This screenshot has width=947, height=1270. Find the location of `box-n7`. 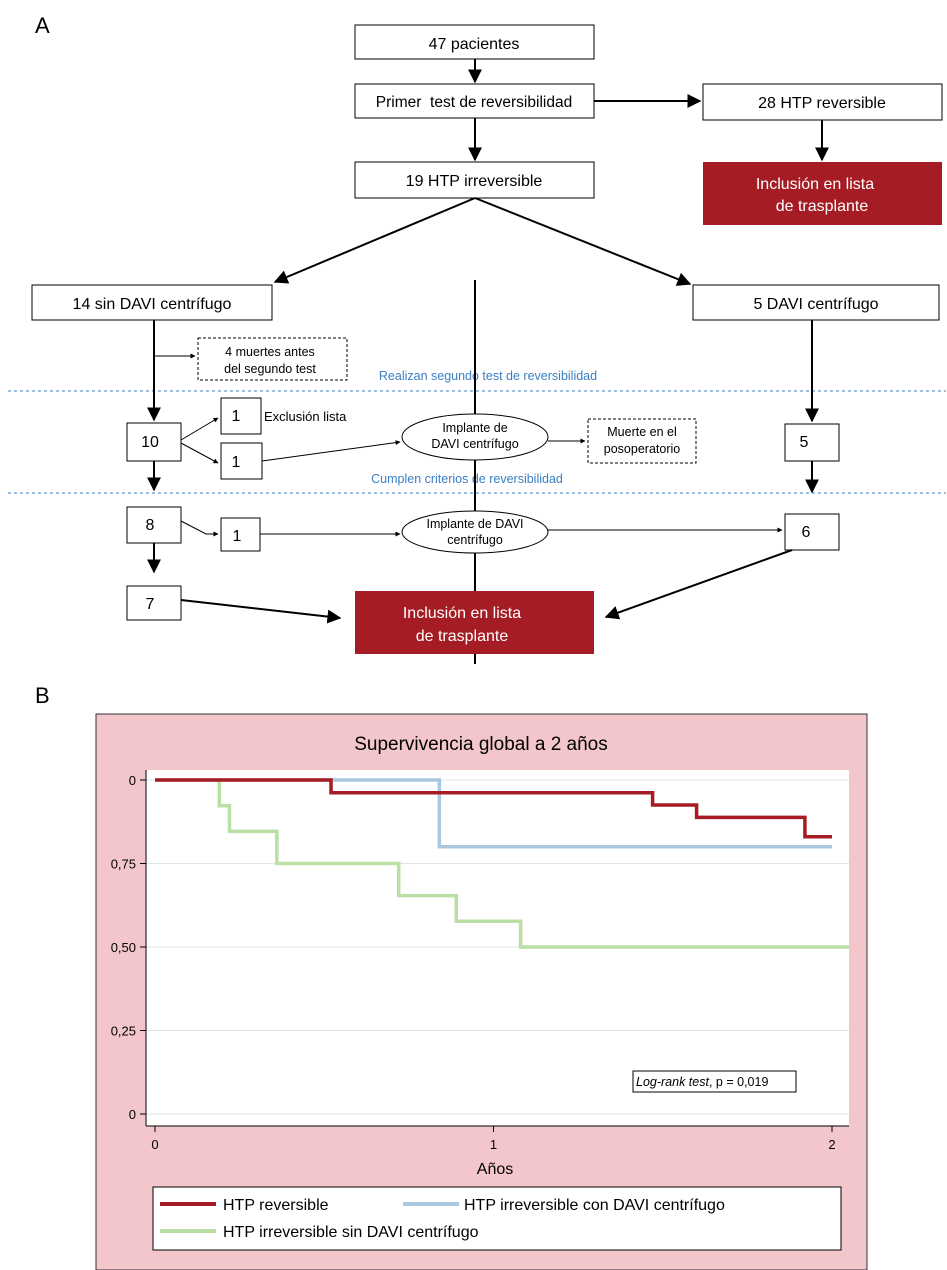

box-n7 is located at coordinates (154, 603).